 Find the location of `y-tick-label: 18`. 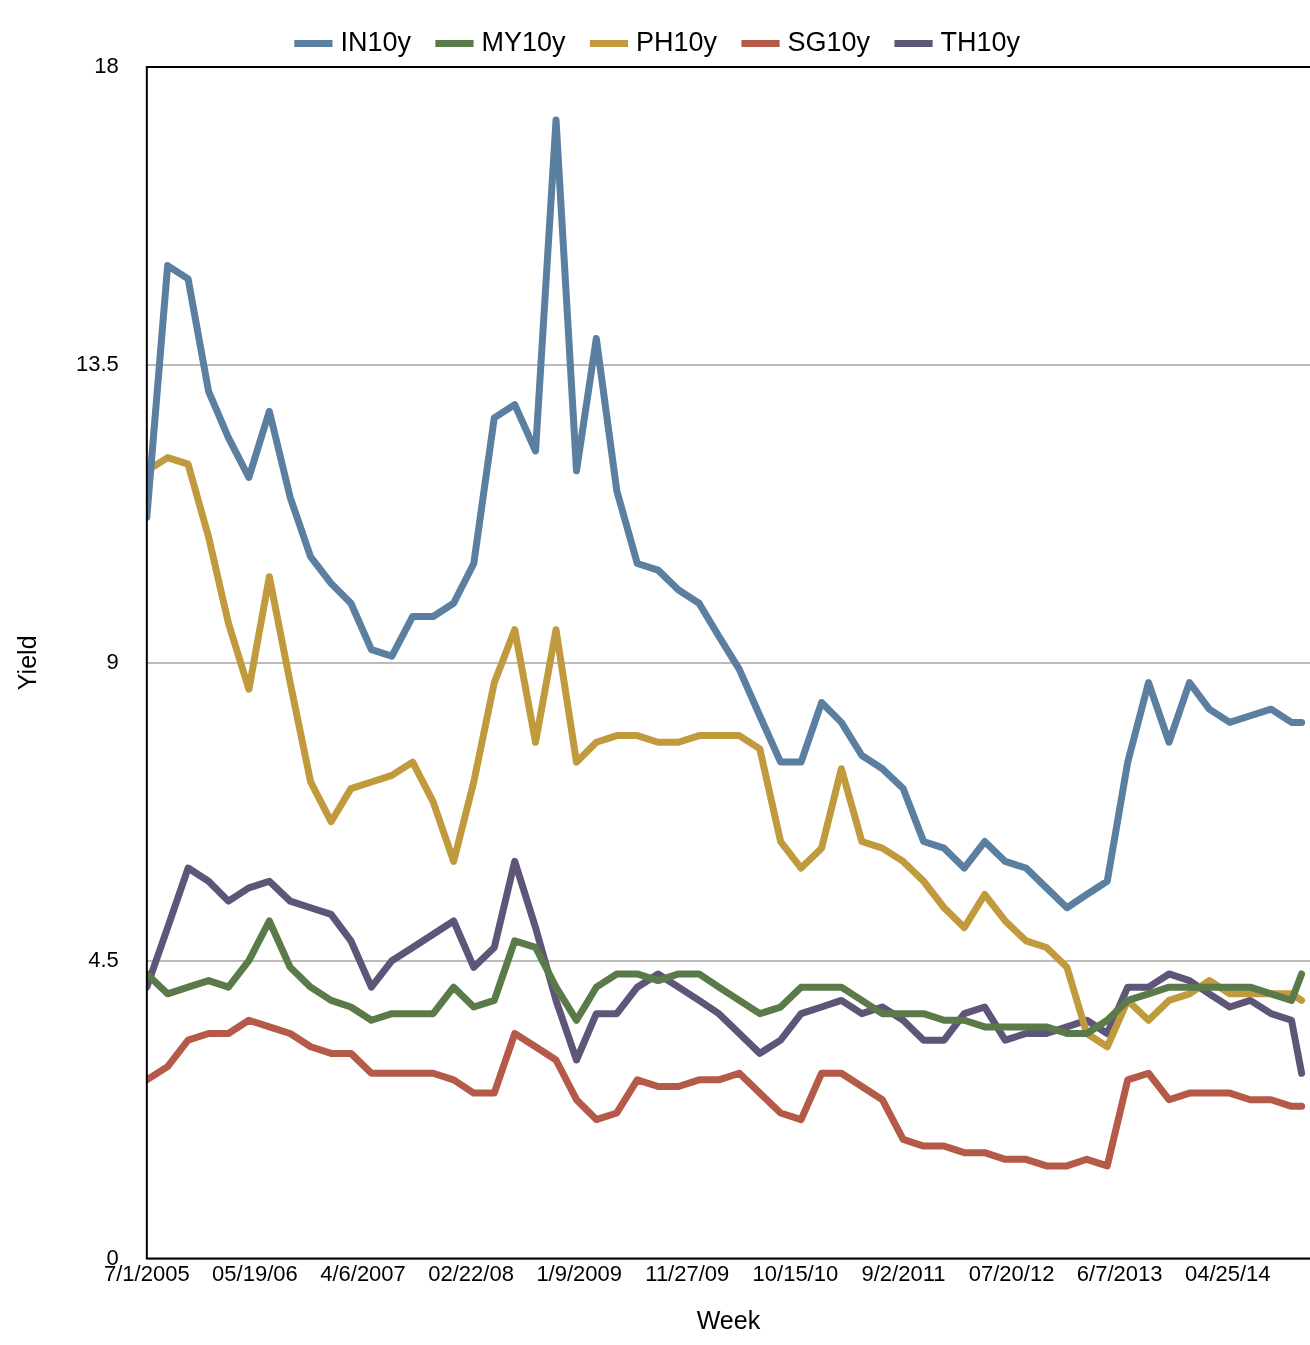

y-tick-label: 18 is located at coordinates (106, 66).